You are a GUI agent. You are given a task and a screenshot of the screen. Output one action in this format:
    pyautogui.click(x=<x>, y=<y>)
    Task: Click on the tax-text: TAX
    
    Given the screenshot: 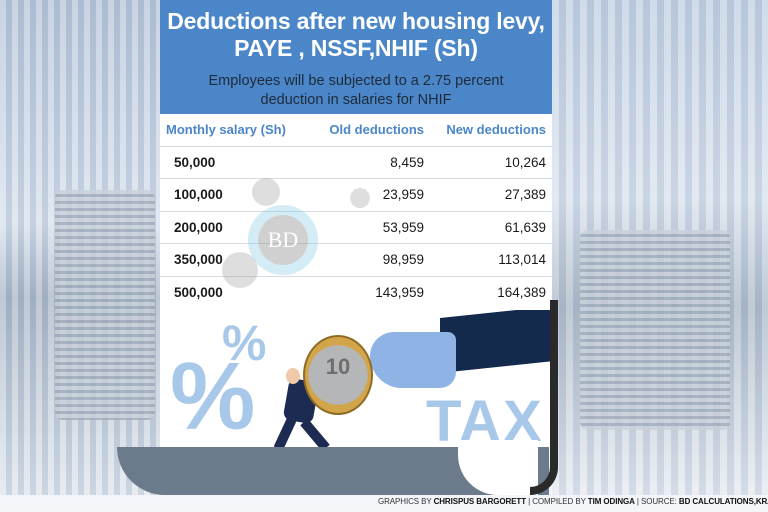 What is the action you would take?
    pyautogui.click(x=485, y=419)
    